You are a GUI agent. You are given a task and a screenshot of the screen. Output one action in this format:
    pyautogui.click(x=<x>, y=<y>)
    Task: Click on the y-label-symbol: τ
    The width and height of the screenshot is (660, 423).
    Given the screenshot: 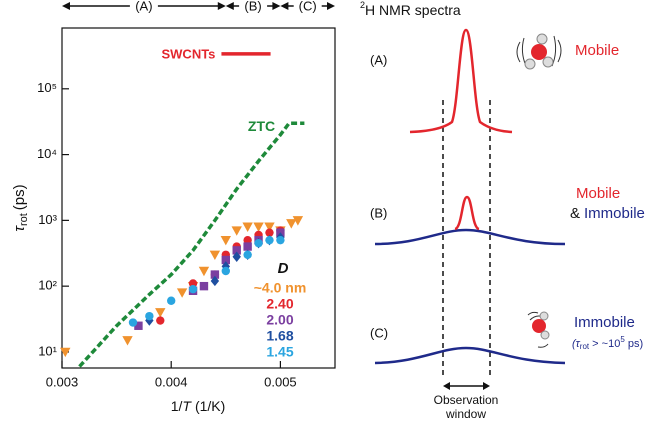 What is the action you would take?
    pyautogui.click(x=19, y=228)
    